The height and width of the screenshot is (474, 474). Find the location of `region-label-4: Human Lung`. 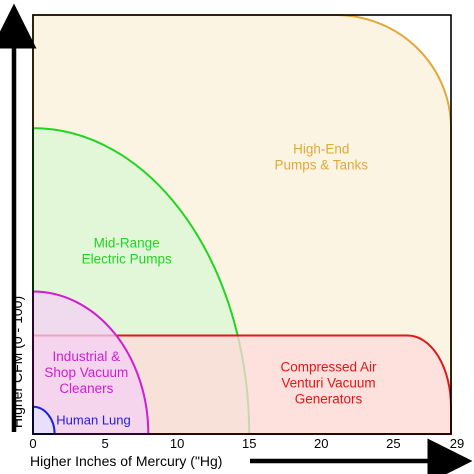

region-label-4: Human Lung is located at coordinates (93, 420).